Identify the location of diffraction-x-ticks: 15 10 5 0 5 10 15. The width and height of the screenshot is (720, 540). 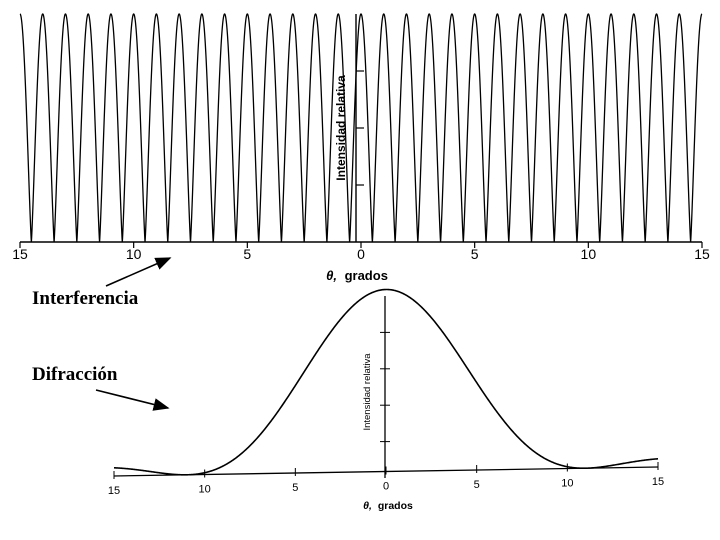
(386, 479).